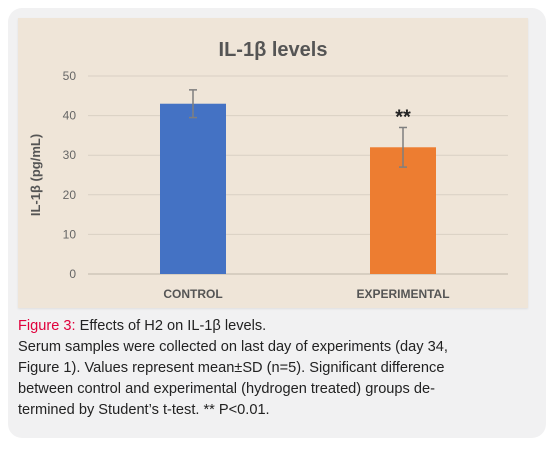 The image size is (554, 453). Describe the element at coordinates (35, 175) in the screenshot. I see `y-axis-label: IL-1β (pg/mL)` at that location.